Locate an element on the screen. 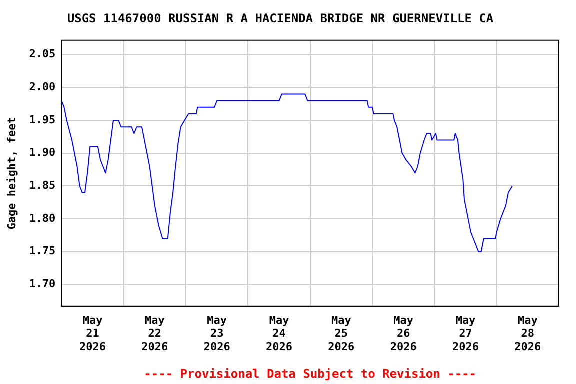 The image size is (576, 384). y-tick-label: 2.00 is located at coordinates (42, 87).